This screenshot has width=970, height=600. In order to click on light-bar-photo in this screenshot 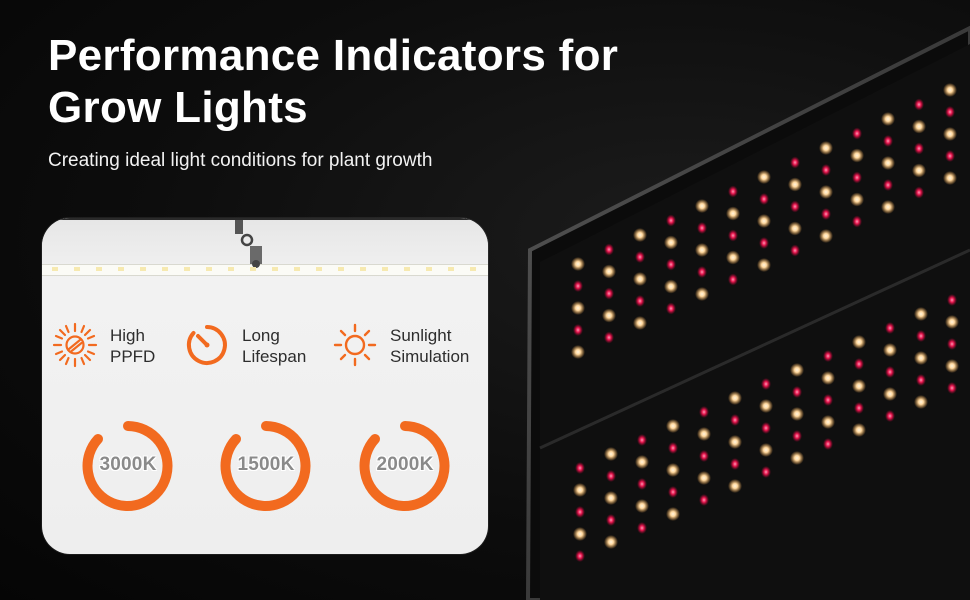, I will do `click(265, 249)`.